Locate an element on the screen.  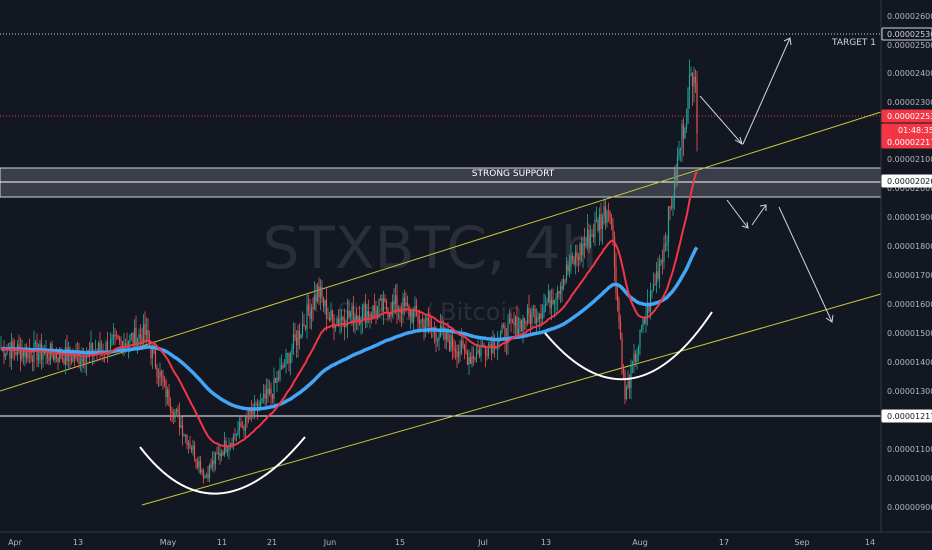
price-tick-label: 0.00001800 is located at coordinates (909, 246).